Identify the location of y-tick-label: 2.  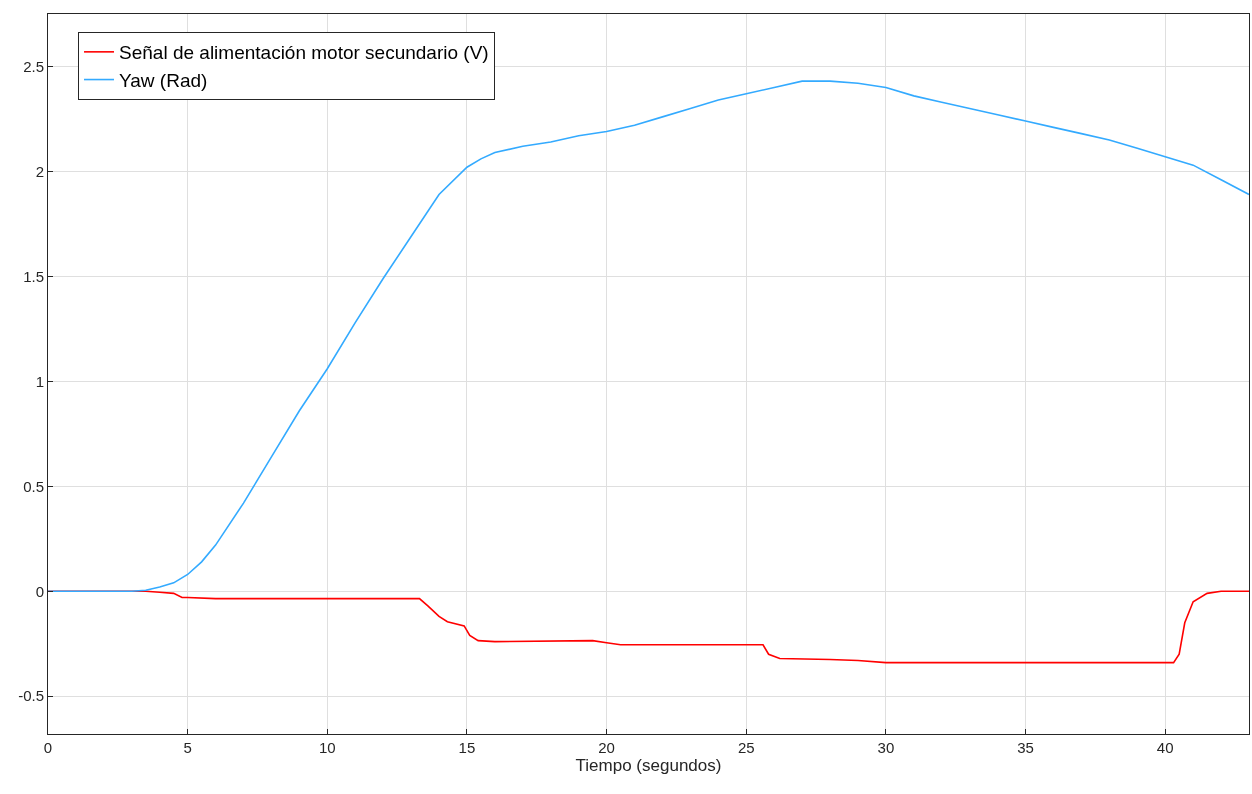
(39, 171).